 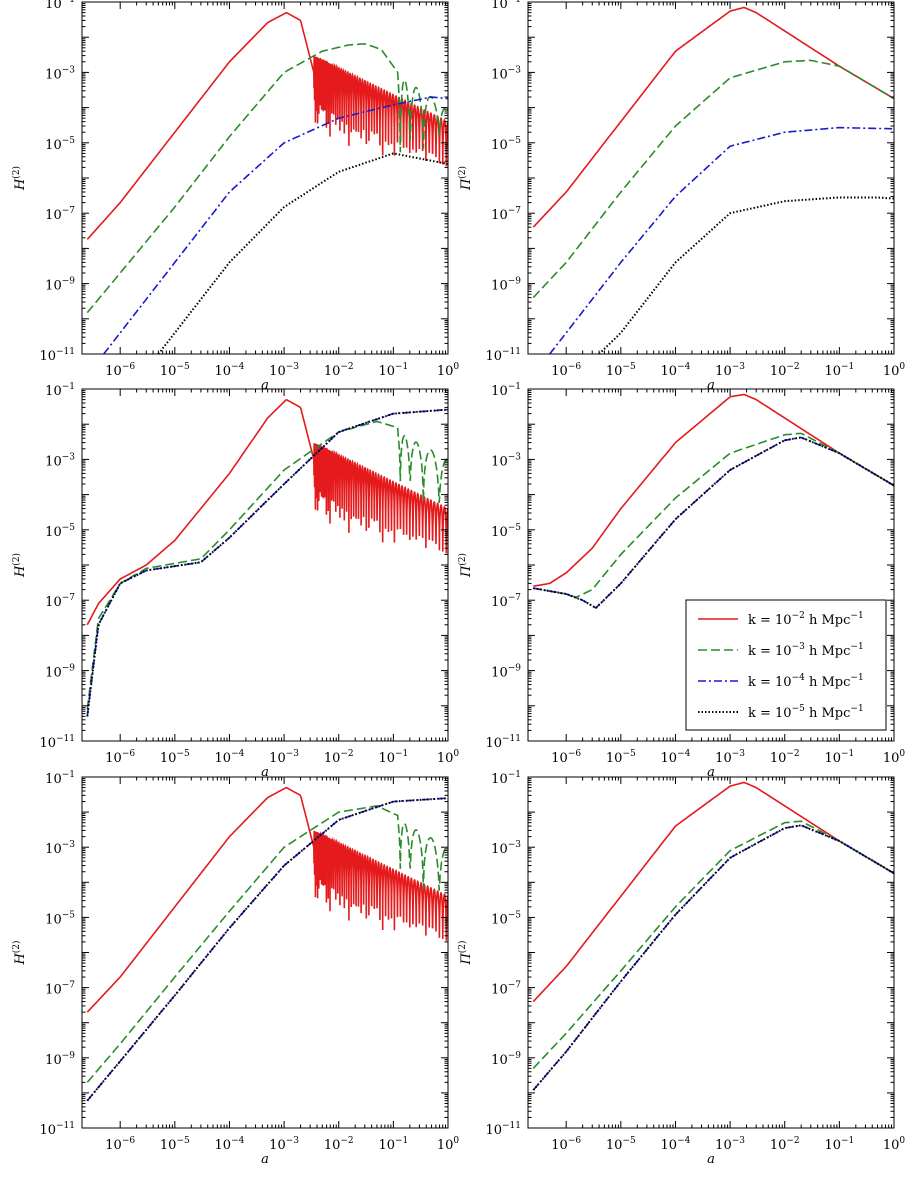 What do you see at coordinates (806, 681) in the screenshot?
I see `legend-label: k = 10−4 h Mpc−1` at bounding box center [806, 681].